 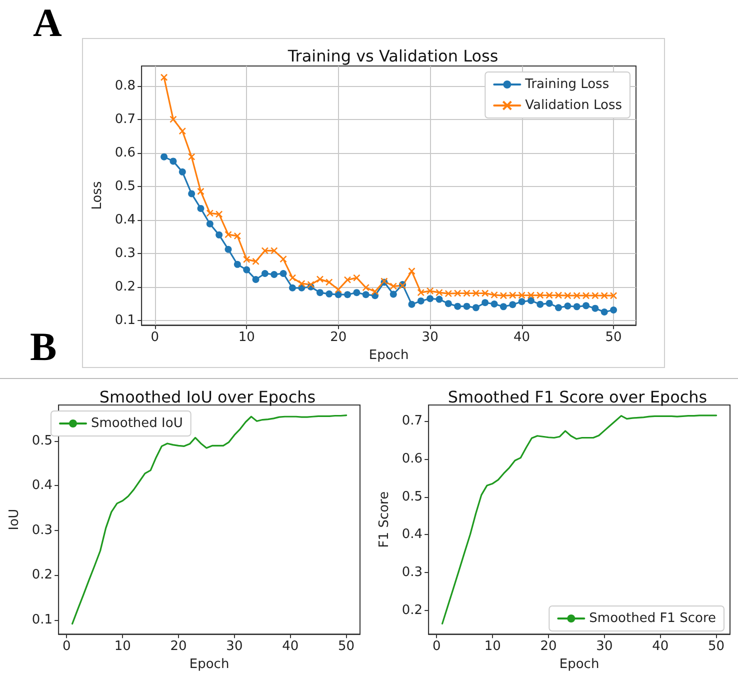 What do you see at coordinates (125, 120) in the screenshot?
I see `y-tick-label: 0.7` at bounding box center [125, 120].